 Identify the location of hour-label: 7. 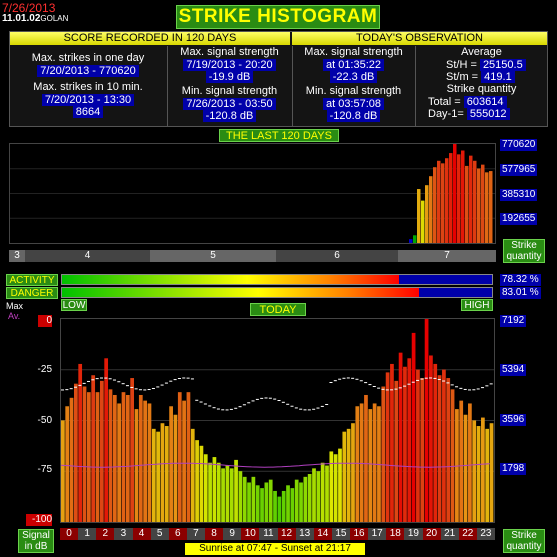
(195, 534).